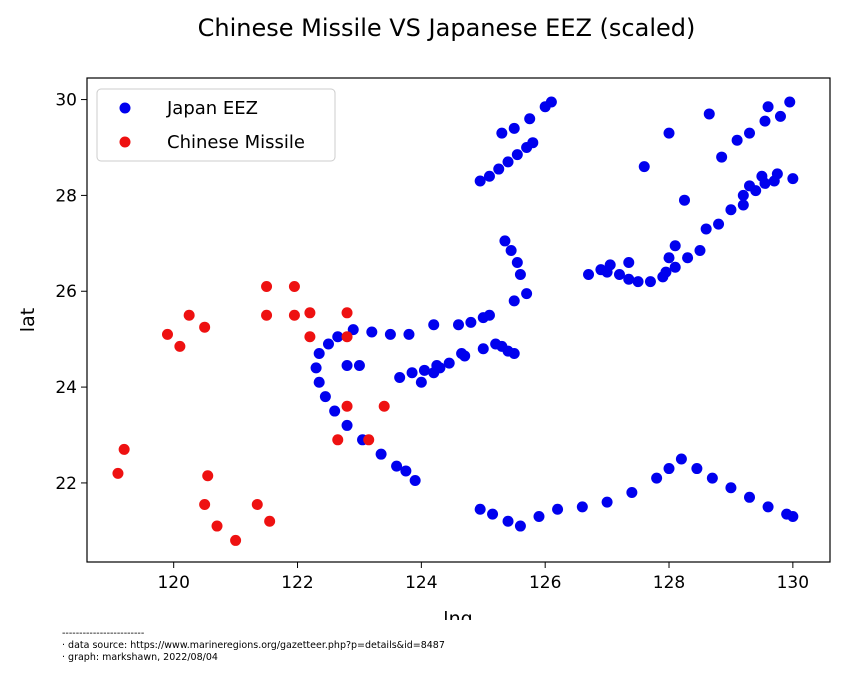 The height and width of the screenshot is (686, 845). I want to click on y-tick-label: 30, so click(66, 101).